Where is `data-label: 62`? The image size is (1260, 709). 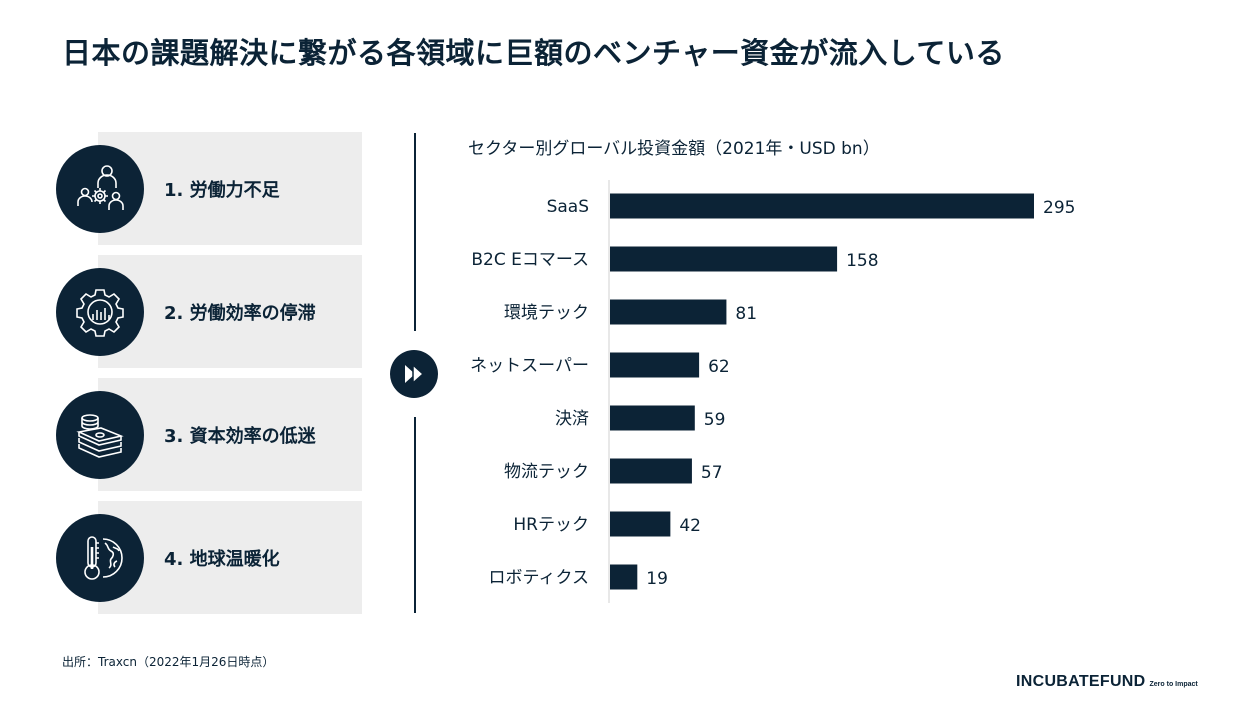 data-label: 62 is located at coordinates (719, 367).